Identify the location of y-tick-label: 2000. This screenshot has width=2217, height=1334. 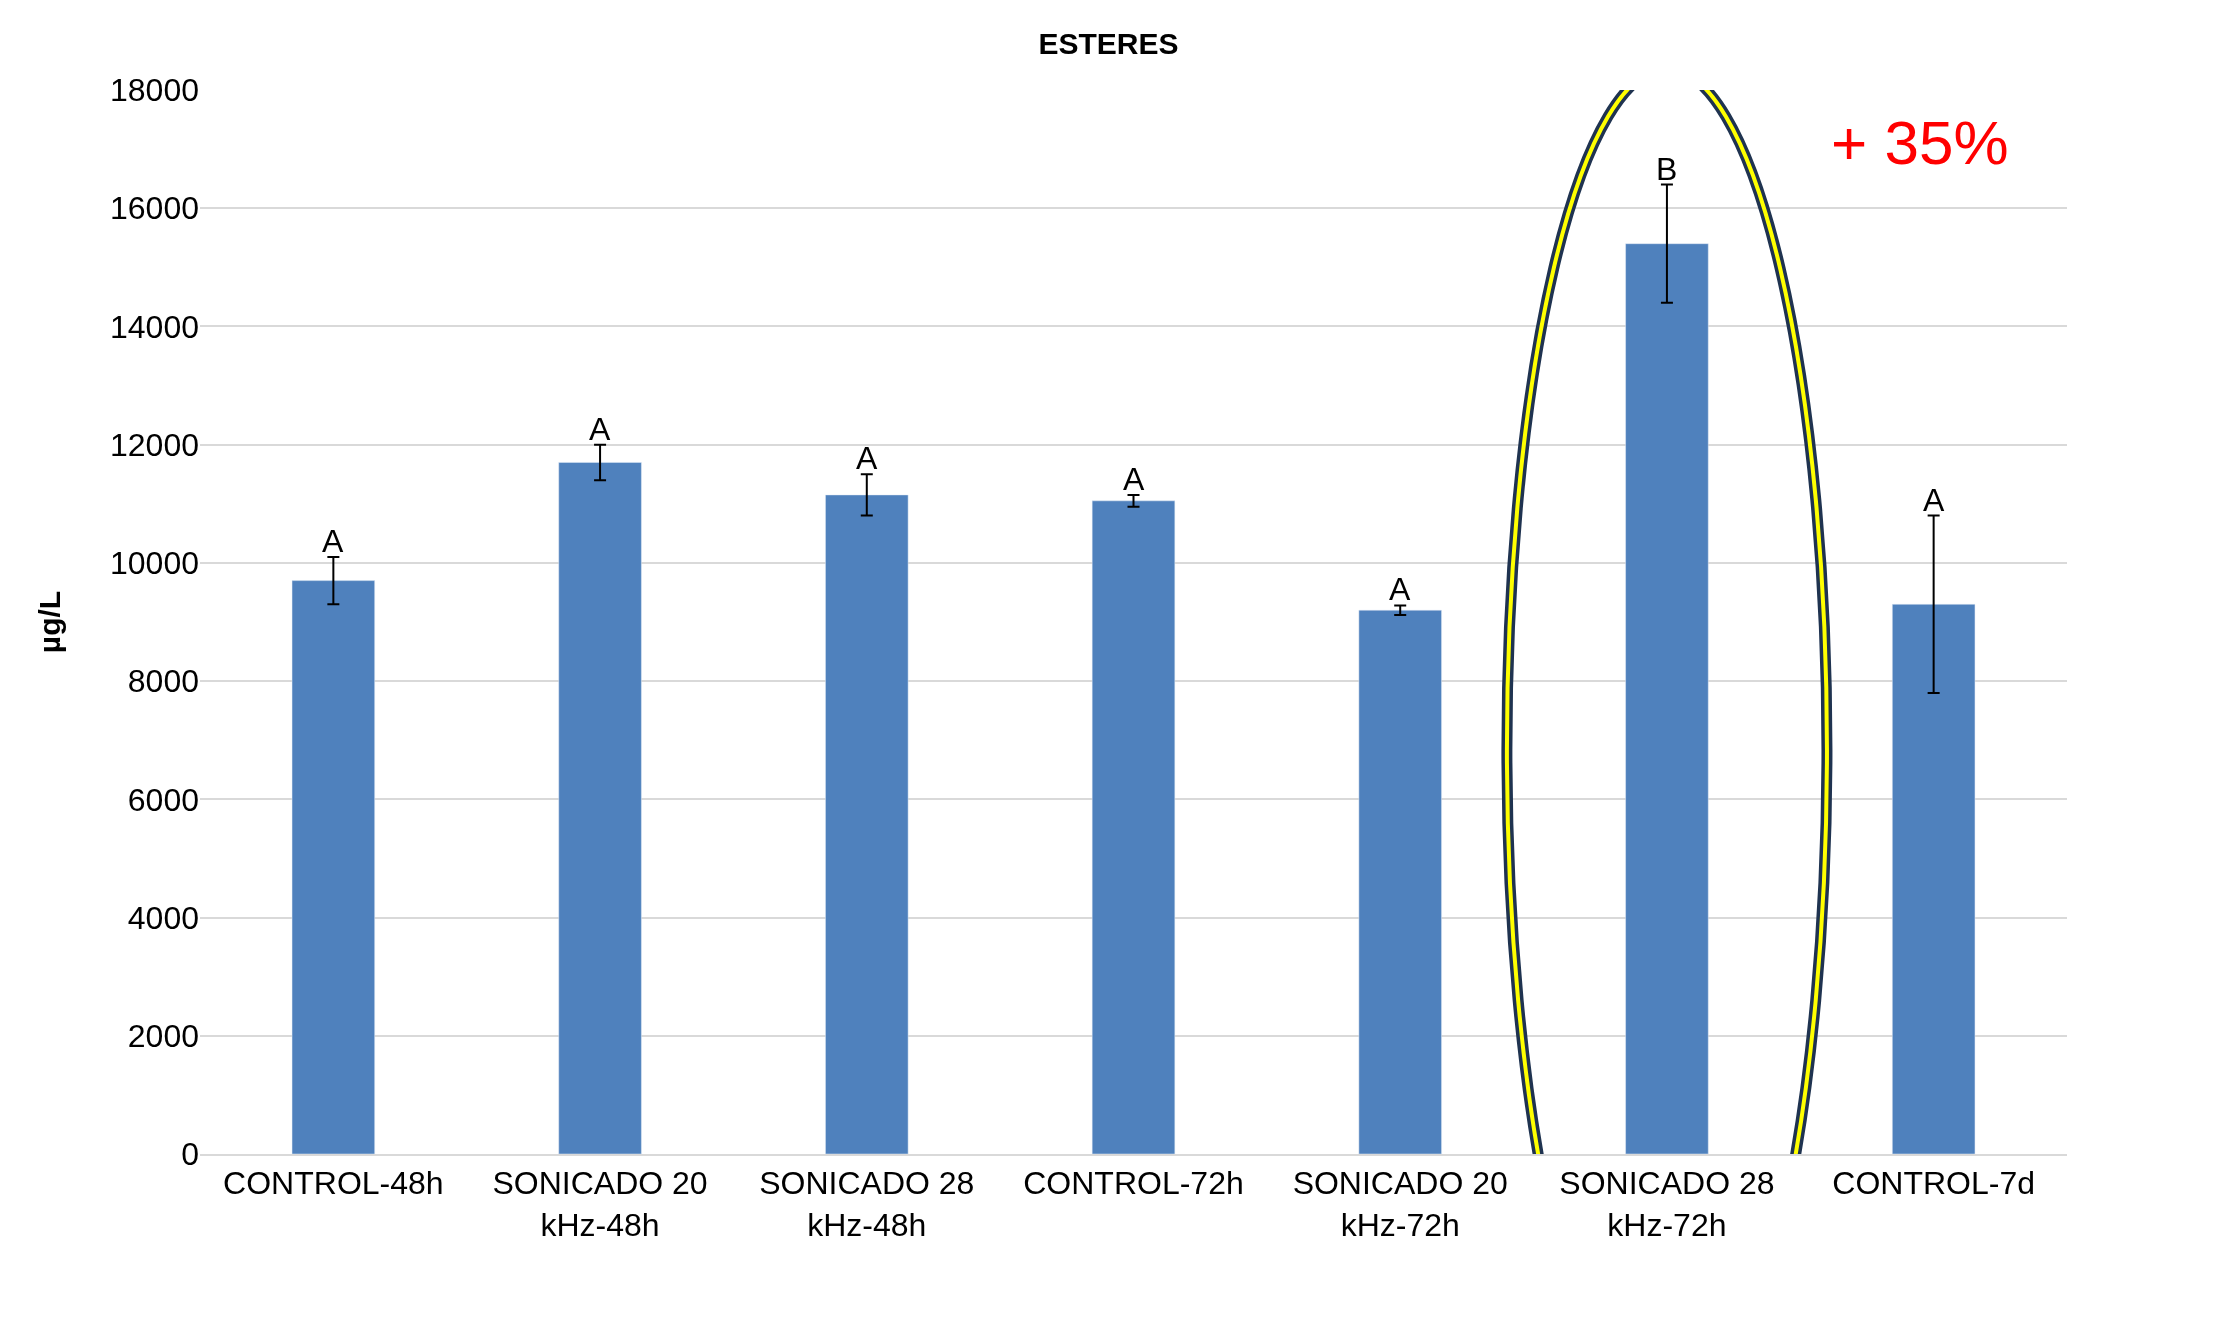
(163, 1035).